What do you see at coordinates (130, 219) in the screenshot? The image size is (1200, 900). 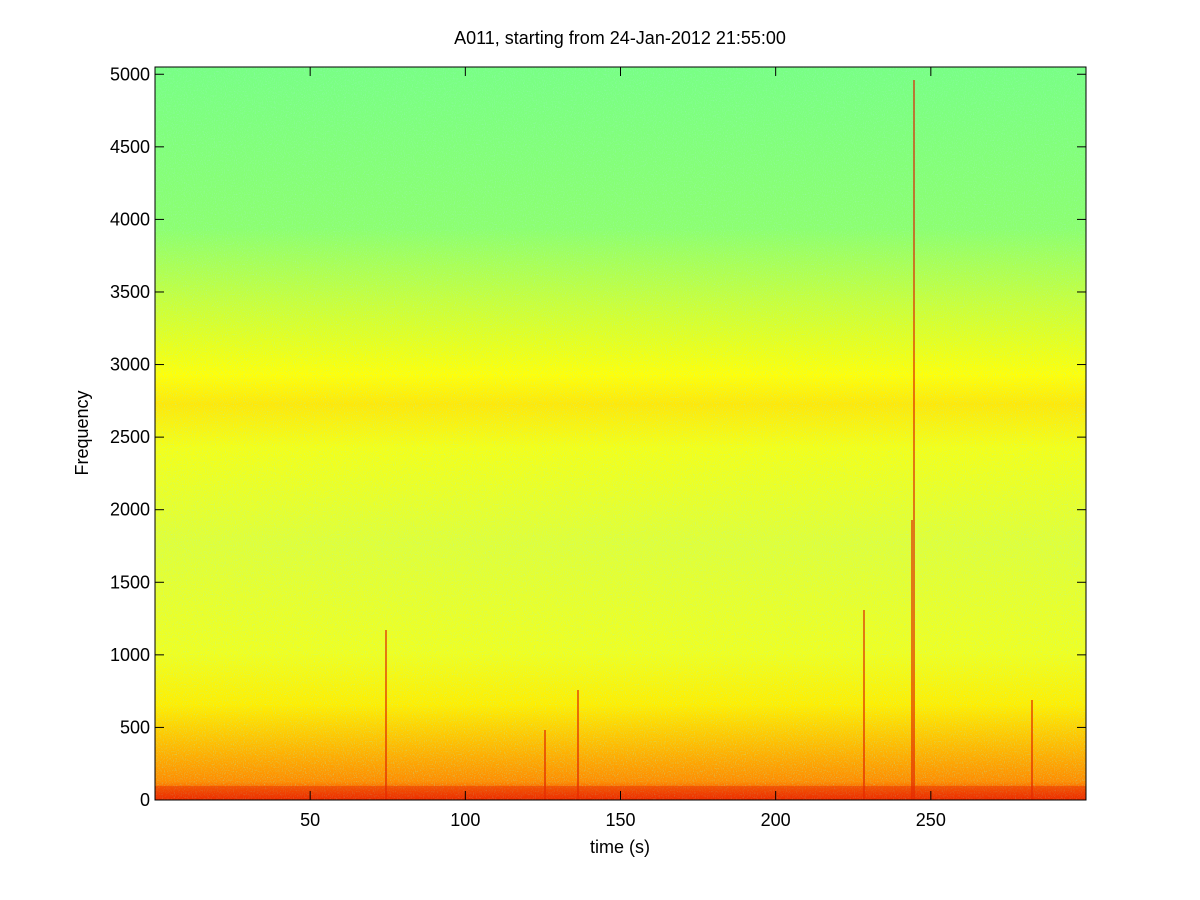 I see `y-tick-label: 4000` at bounding box center [130, 219].